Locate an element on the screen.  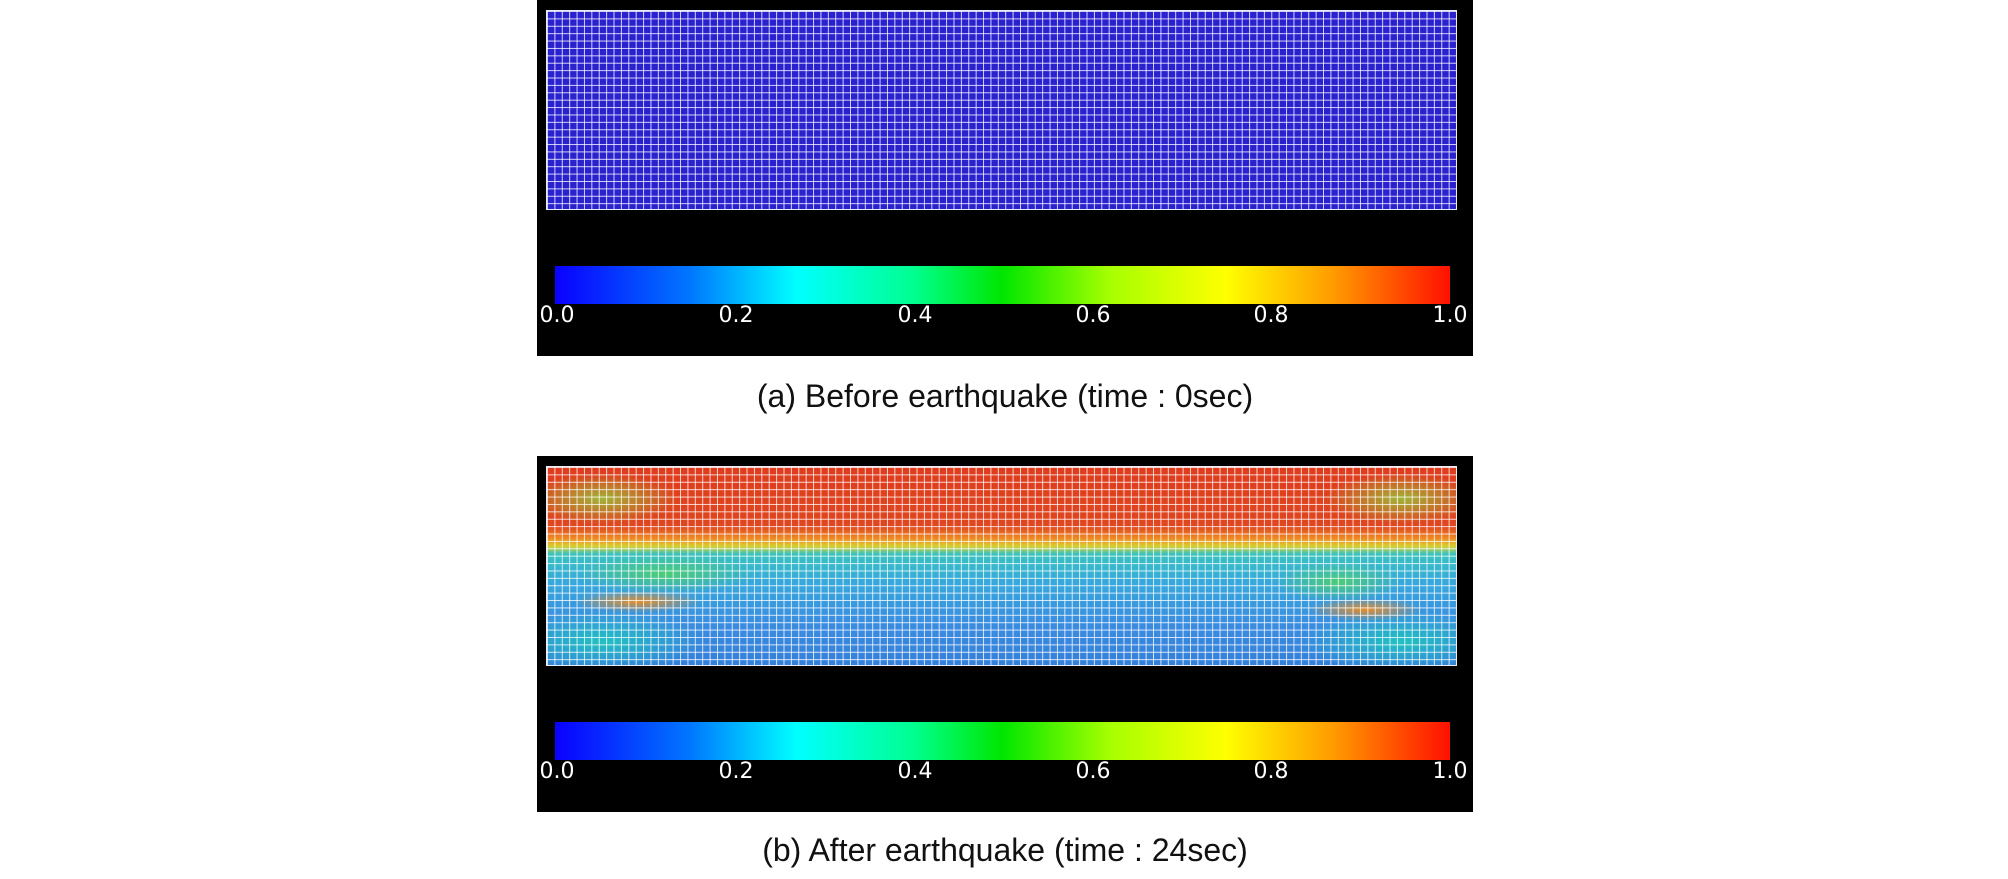
finite-element-mesh-after is located at coordinates (1001, 566).